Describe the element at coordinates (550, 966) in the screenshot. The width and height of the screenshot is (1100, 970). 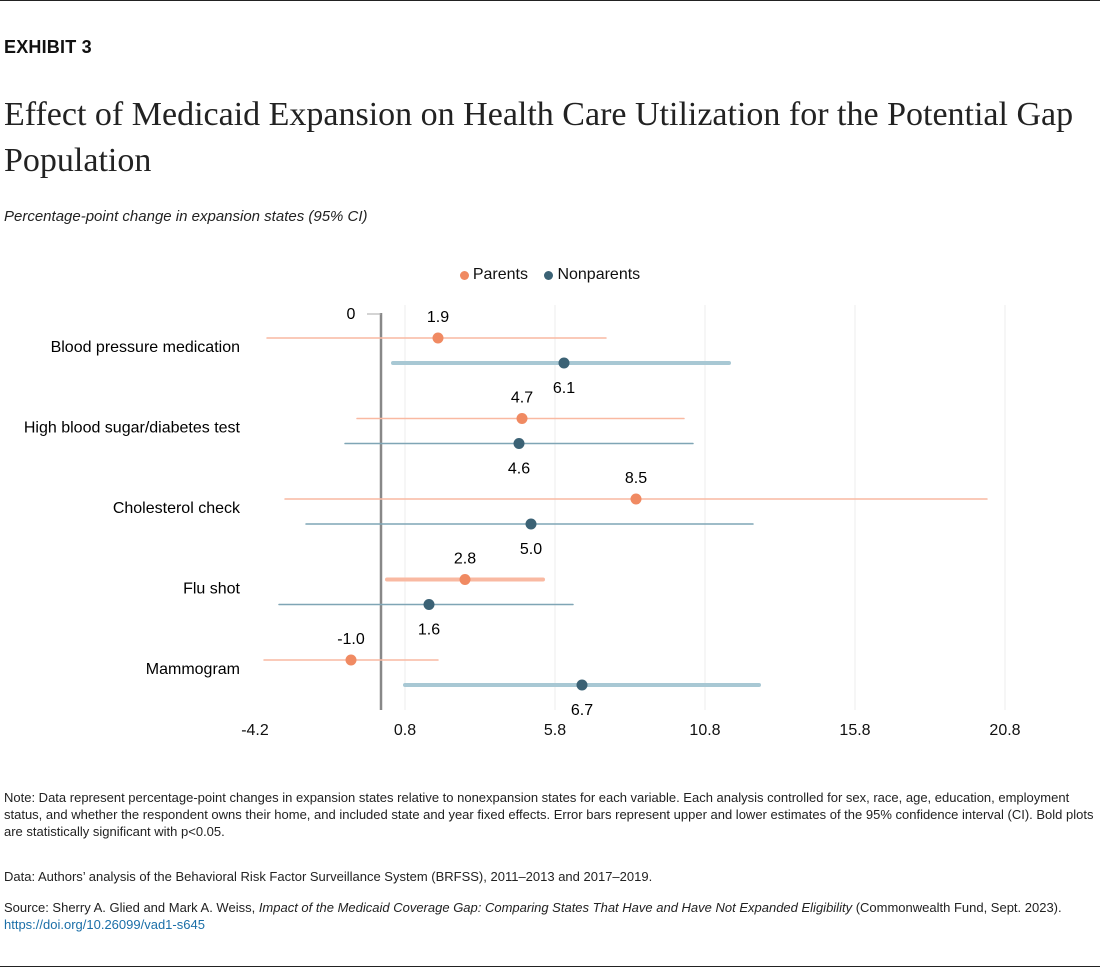
I see `bottom-rule` at that location.